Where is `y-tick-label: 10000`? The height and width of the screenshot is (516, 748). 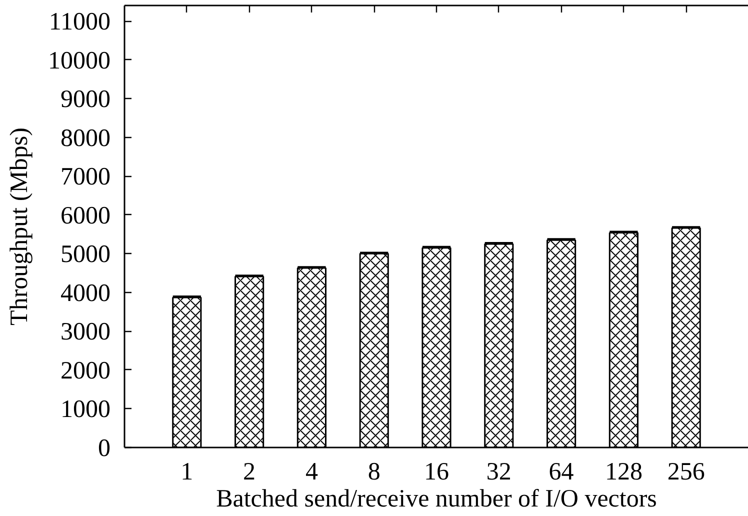 y-tick-label: 10000 is located at coordinates (79, 60).